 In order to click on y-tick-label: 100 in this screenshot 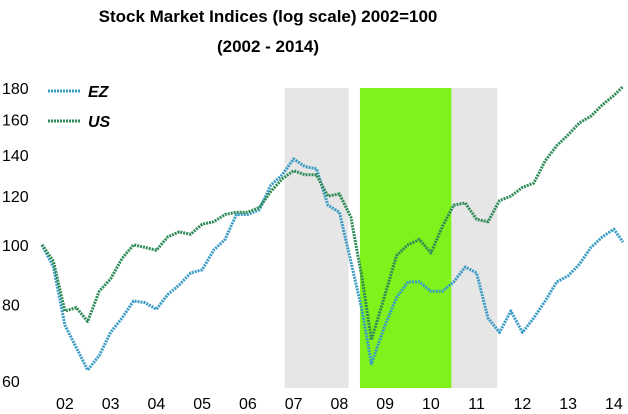, I will do `click(15, 246)`.